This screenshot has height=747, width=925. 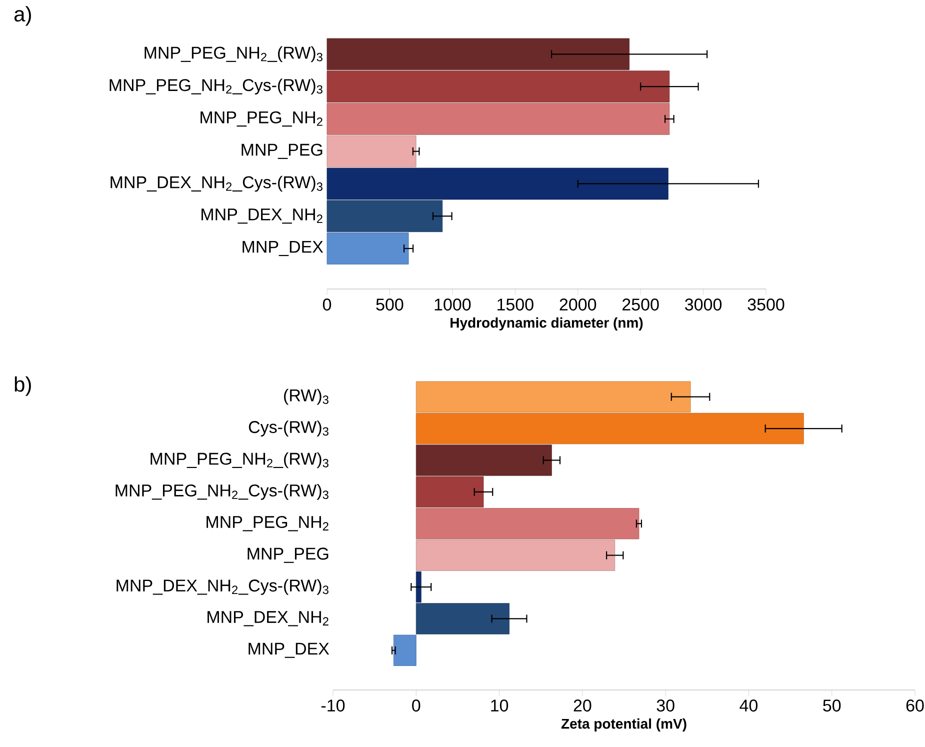 What do you see at coordinates (665, 706) in the screenshot?
I see `x-tick-label: 30` at bounding box center [665, 706].